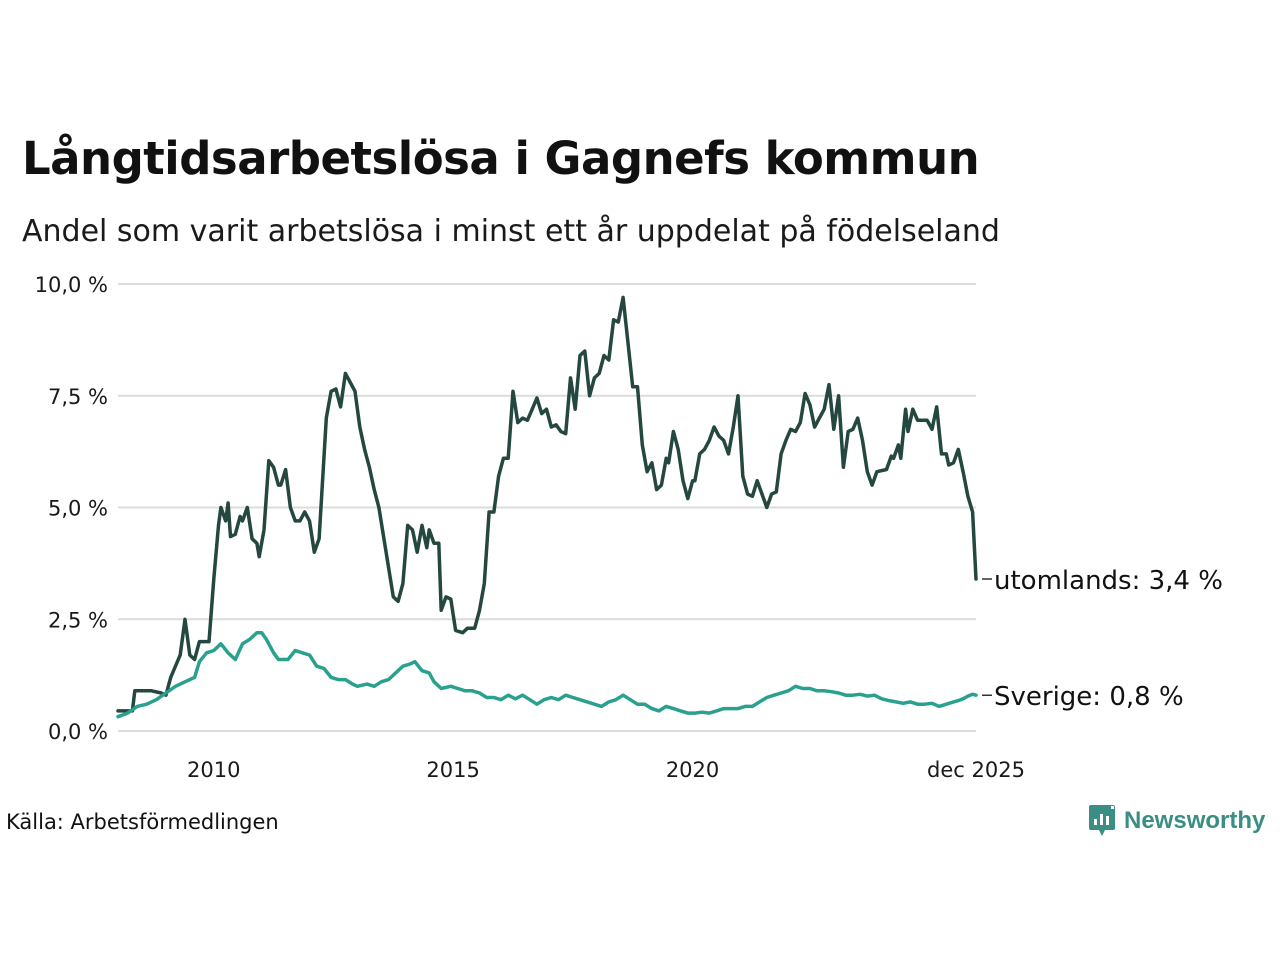 The image size is (1280, 960). I want to click on y-tick-label: 10,0 %, so click(71, 285).